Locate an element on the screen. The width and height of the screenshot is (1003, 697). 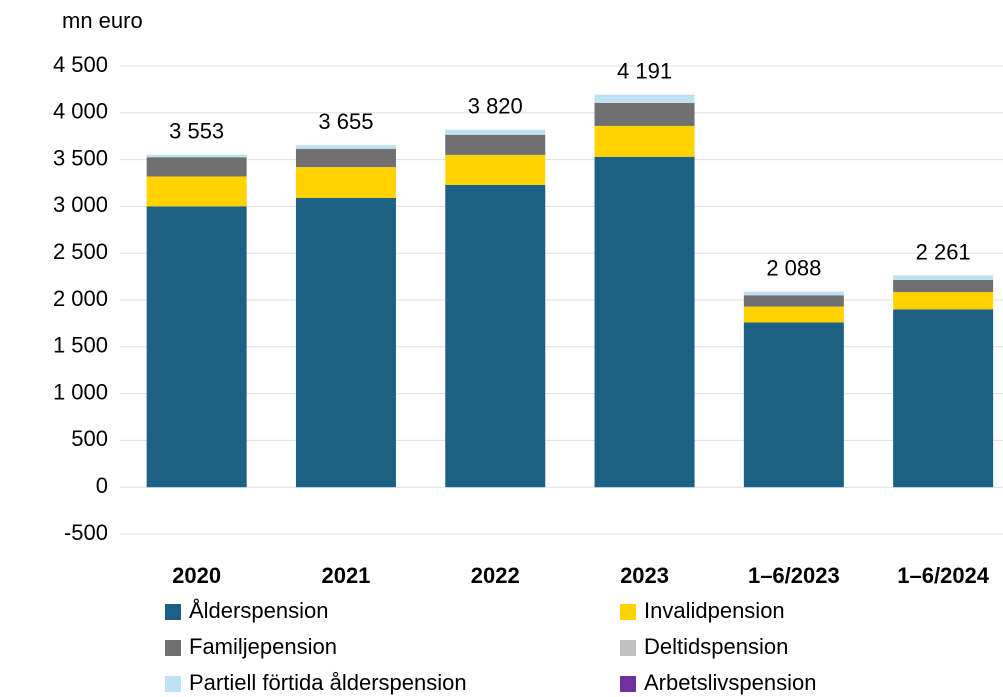
y-tick-label: 4 000 is located at coordinates (80, 111).